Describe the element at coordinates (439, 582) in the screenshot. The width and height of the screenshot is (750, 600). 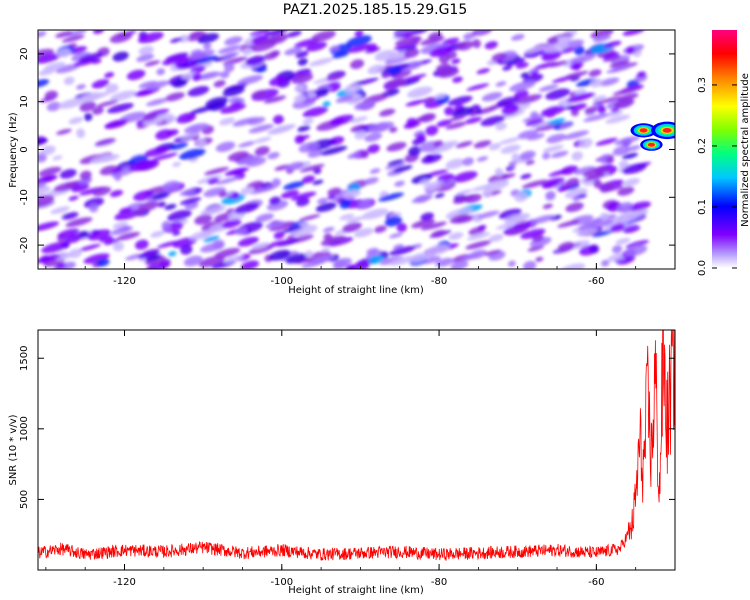
I see `snr-x-tick-label: -80` at that location.